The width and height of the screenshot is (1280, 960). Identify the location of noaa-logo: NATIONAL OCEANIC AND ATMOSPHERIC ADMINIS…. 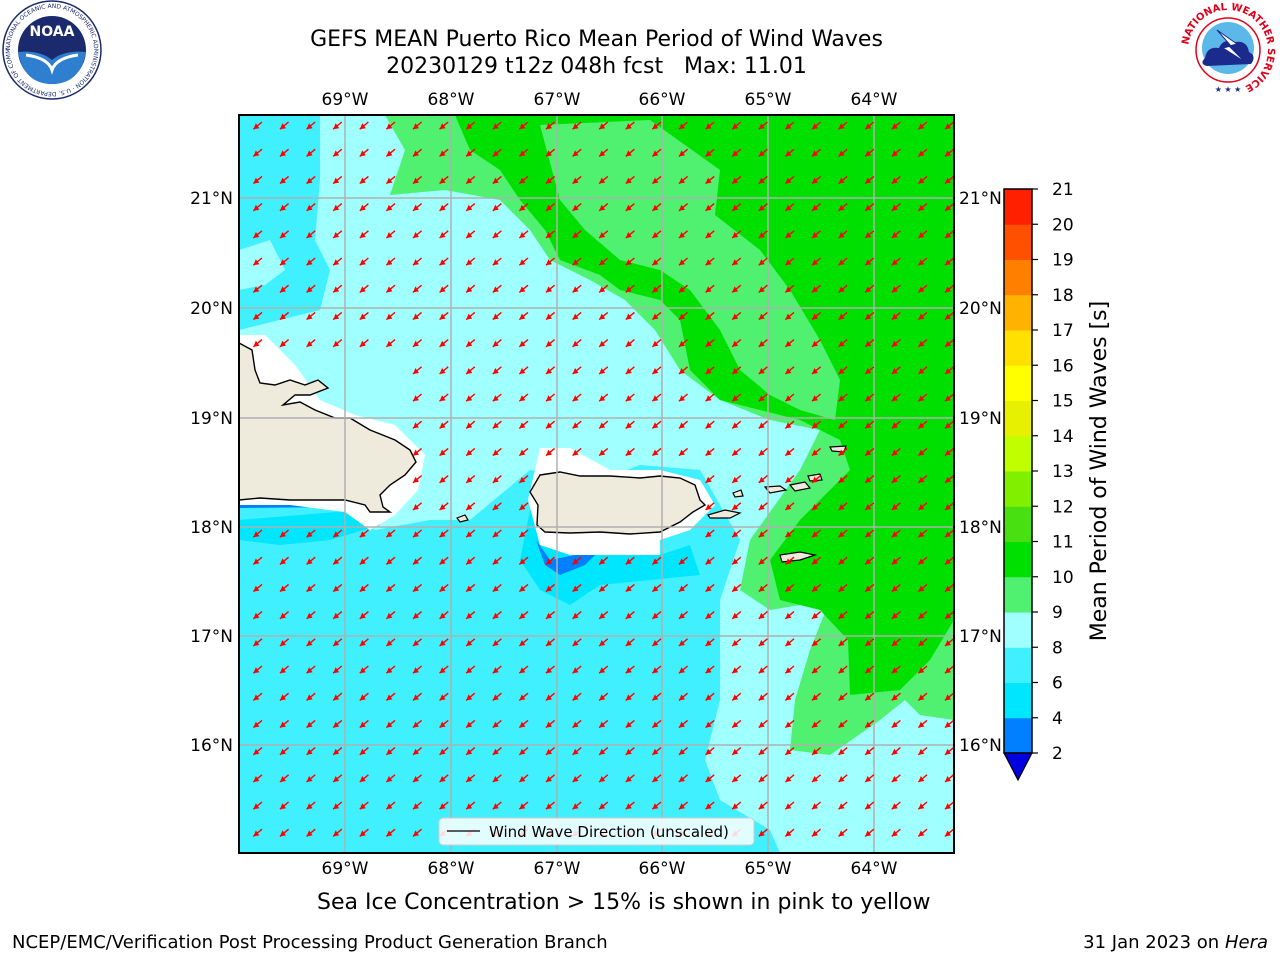
(51, 50).